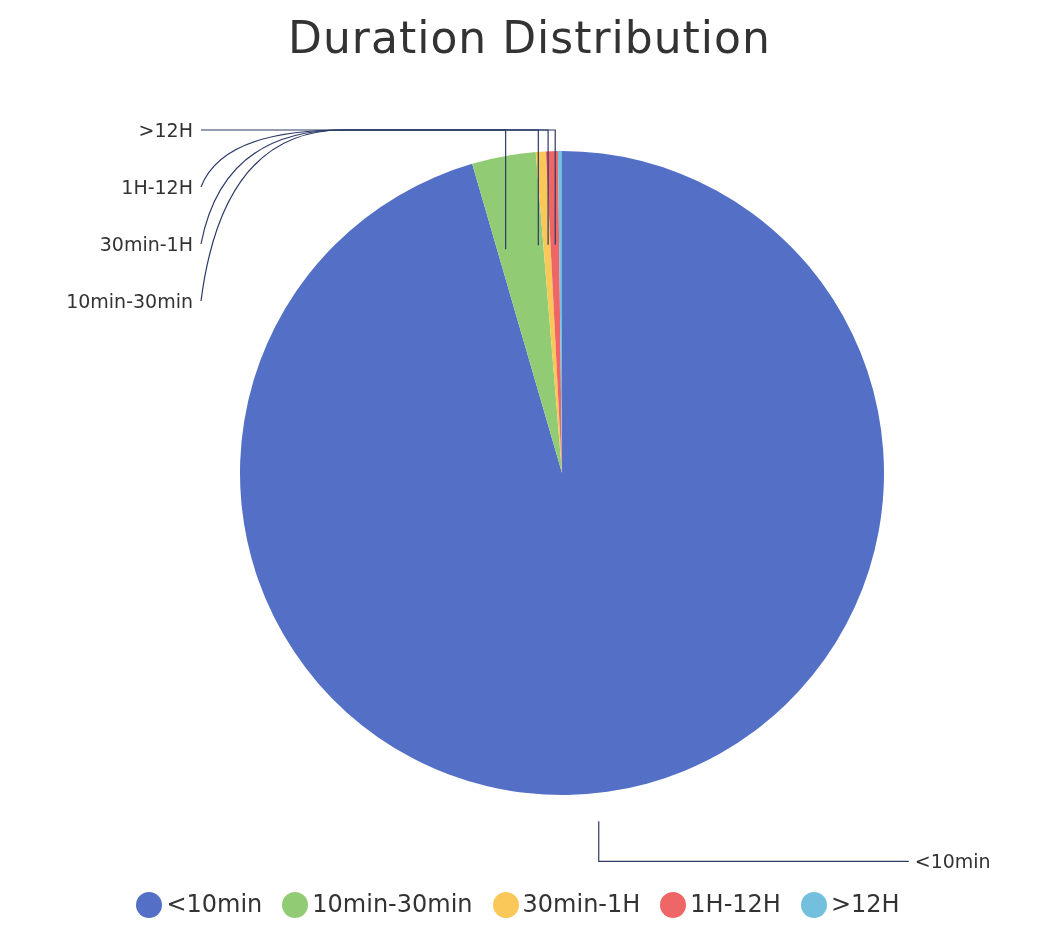 The image size is (1059, 946). I want to click on slice-label: >12H, so click(165, 130).